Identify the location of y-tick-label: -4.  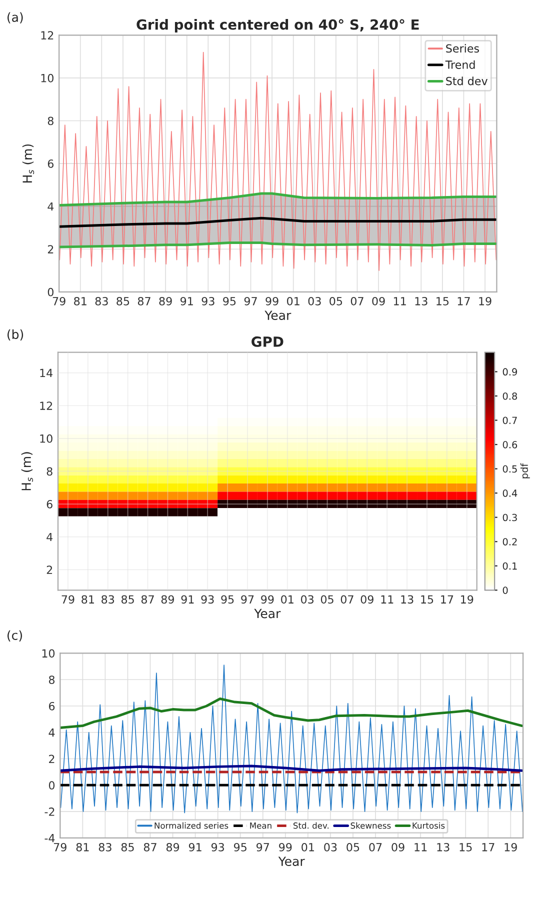
(49, 838).